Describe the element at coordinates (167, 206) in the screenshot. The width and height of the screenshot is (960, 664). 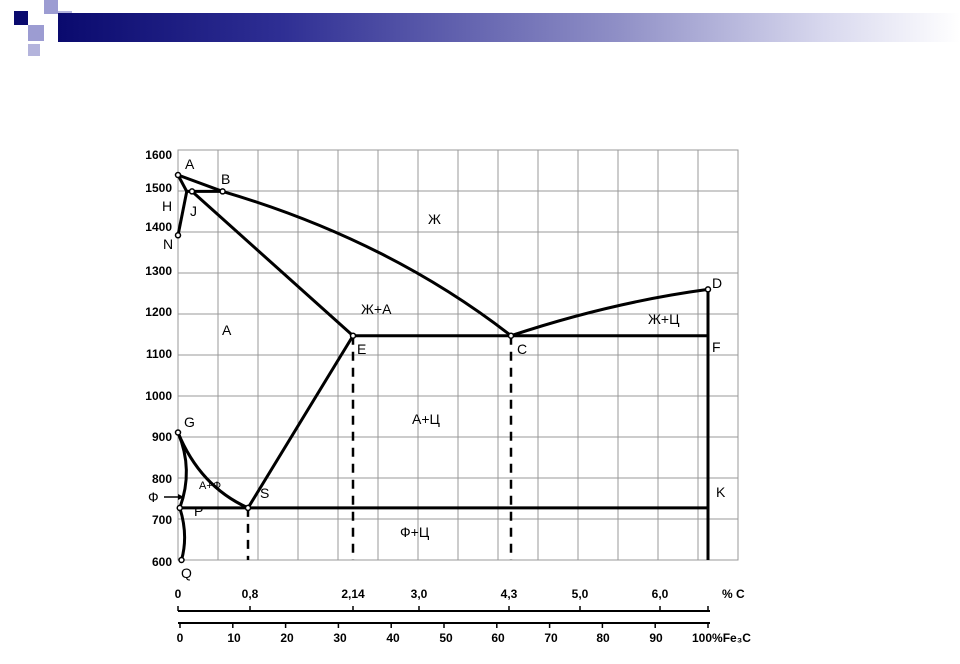
I see `point-label-h: H` at that location.